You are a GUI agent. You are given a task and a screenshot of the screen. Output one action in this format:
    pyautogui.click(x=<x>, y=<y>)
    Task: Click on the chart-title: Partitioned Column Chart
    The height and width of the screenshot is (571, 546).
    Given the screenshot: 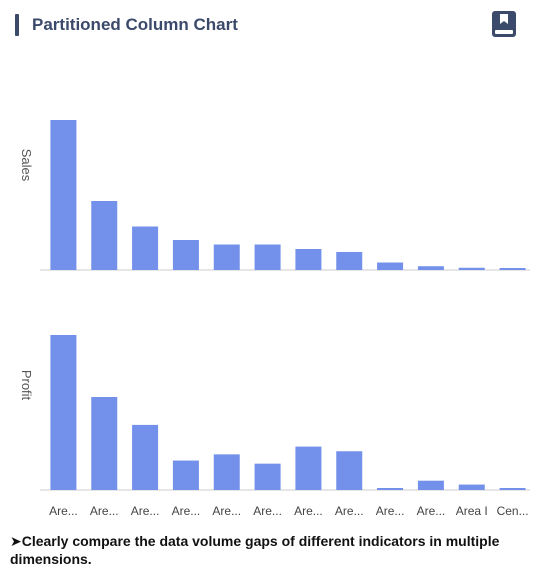 What is the action you would take?
    pyautogui.click(x=135, y=24)
    